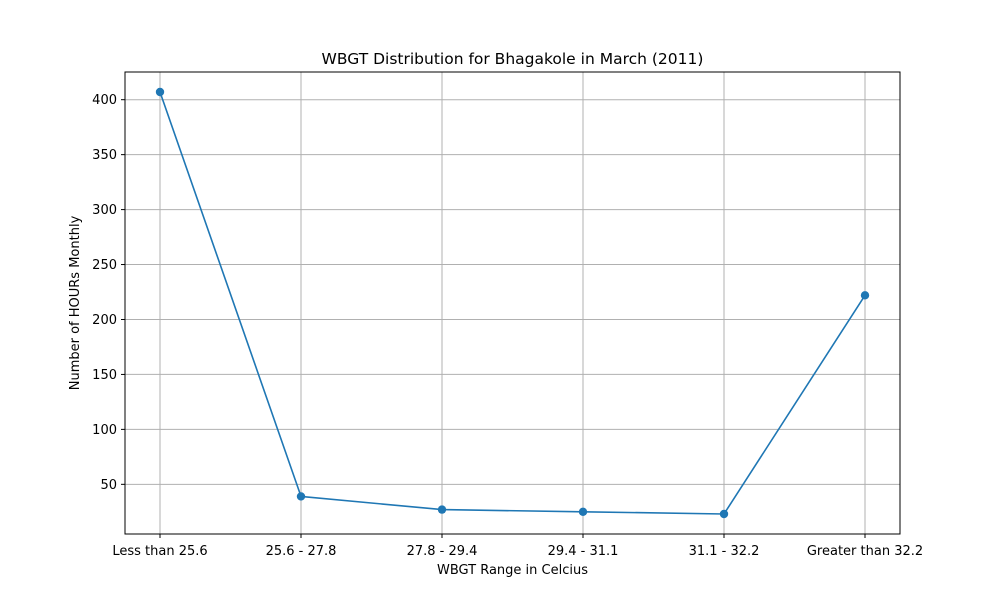 The height and width of the screenshot is (600, 1000). I want to click on x-tick-label: 25.6 - 27.8, so click(301, 551).